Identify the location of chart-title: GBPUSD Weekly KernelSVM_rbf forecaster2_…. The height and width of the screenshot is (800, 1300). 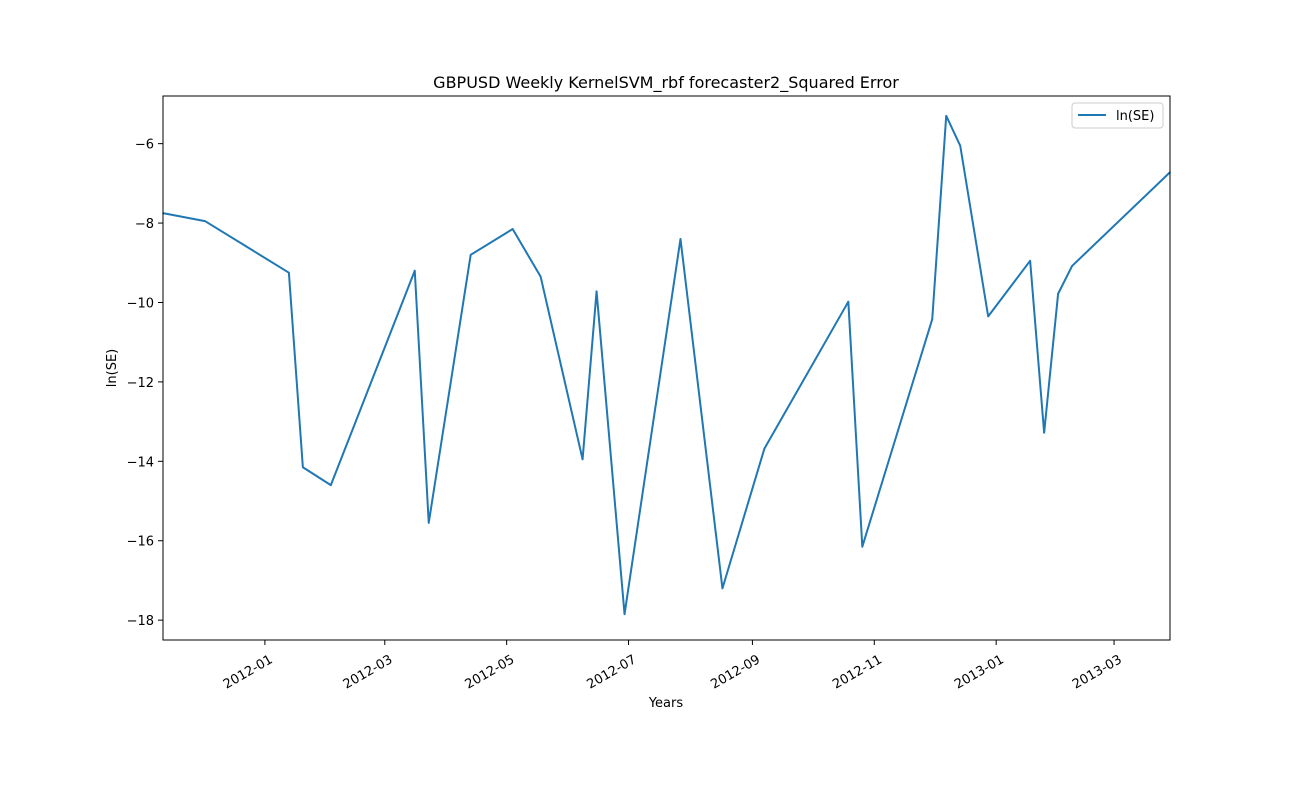
(666, 83).